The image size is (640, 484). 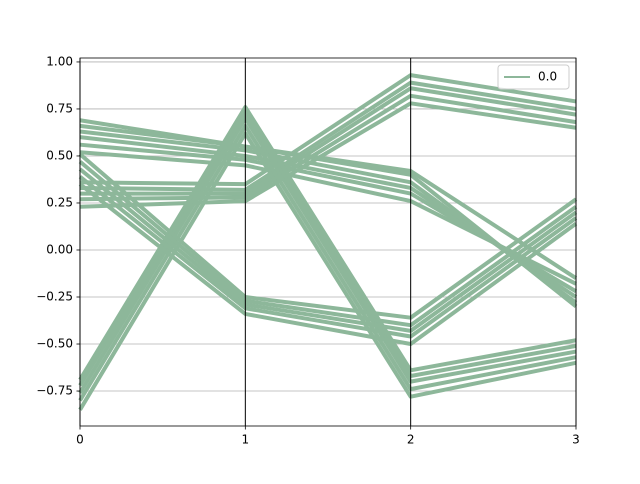 I want to click on y-tick-label: 0.00, so click(x=59, y=249).